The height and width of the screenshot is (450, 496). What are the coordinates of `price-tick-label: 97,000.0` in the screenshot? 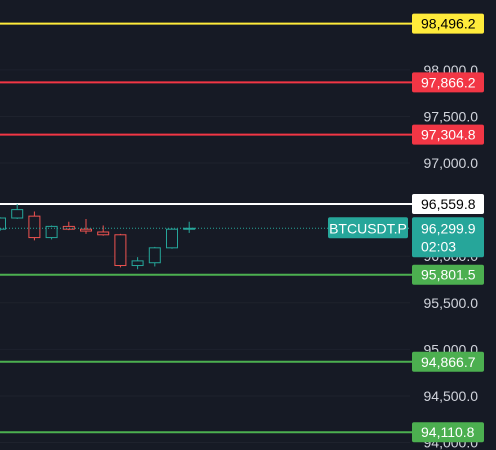 It's located at (451, 163).